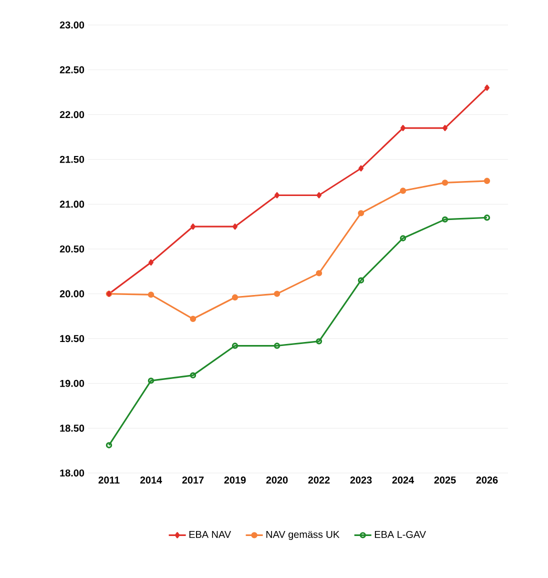 This screenshot has width=548, height=578. Describe the element at coordinates (193, 480) in the screenshot. I see `x-tick-label: 2017` at that location.